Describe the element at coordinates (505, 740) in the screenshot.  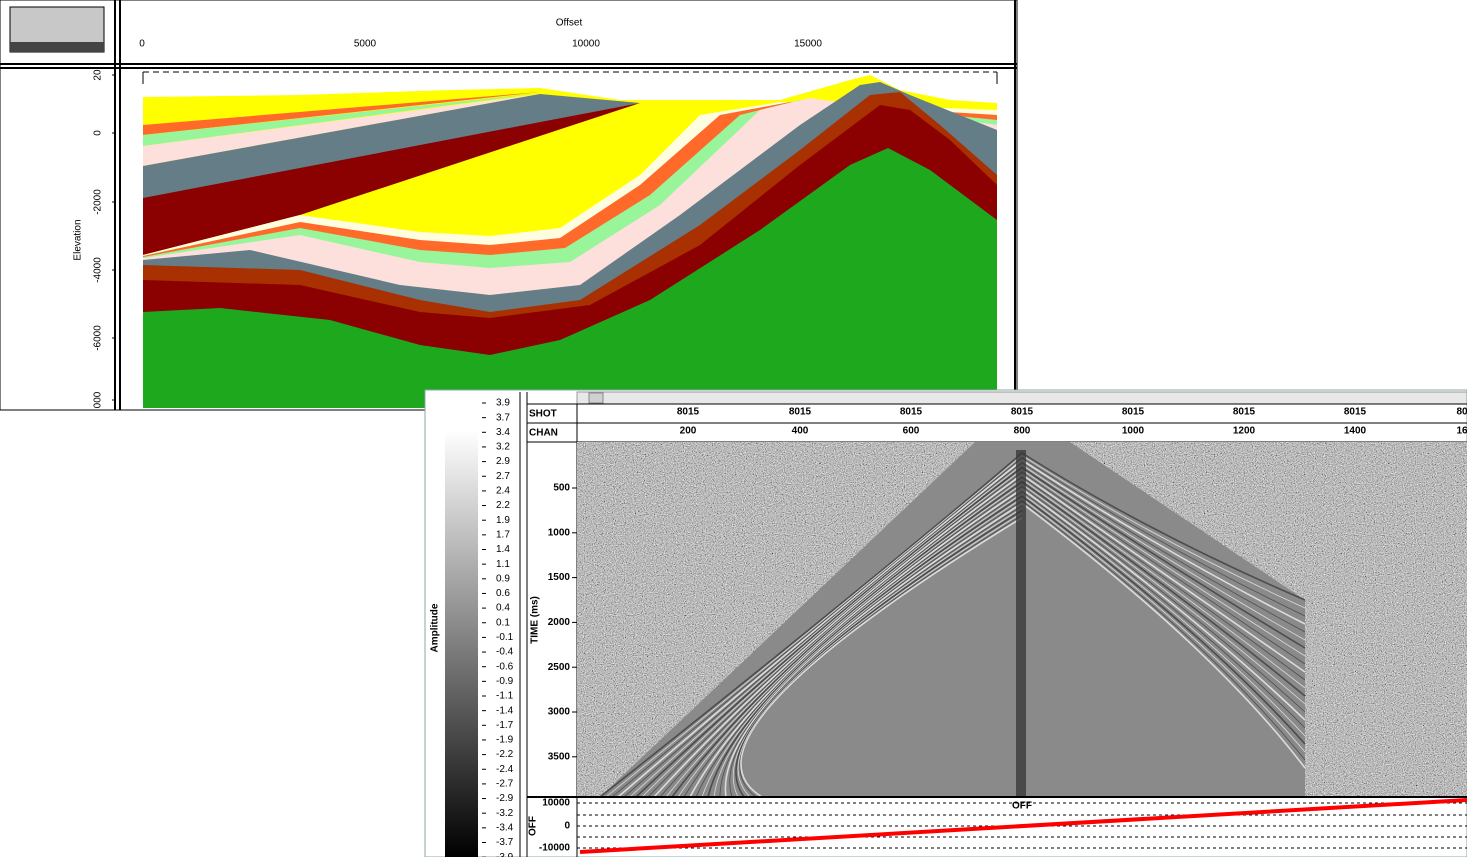
I see `colorbar-tick-label: -1.9` at that location.